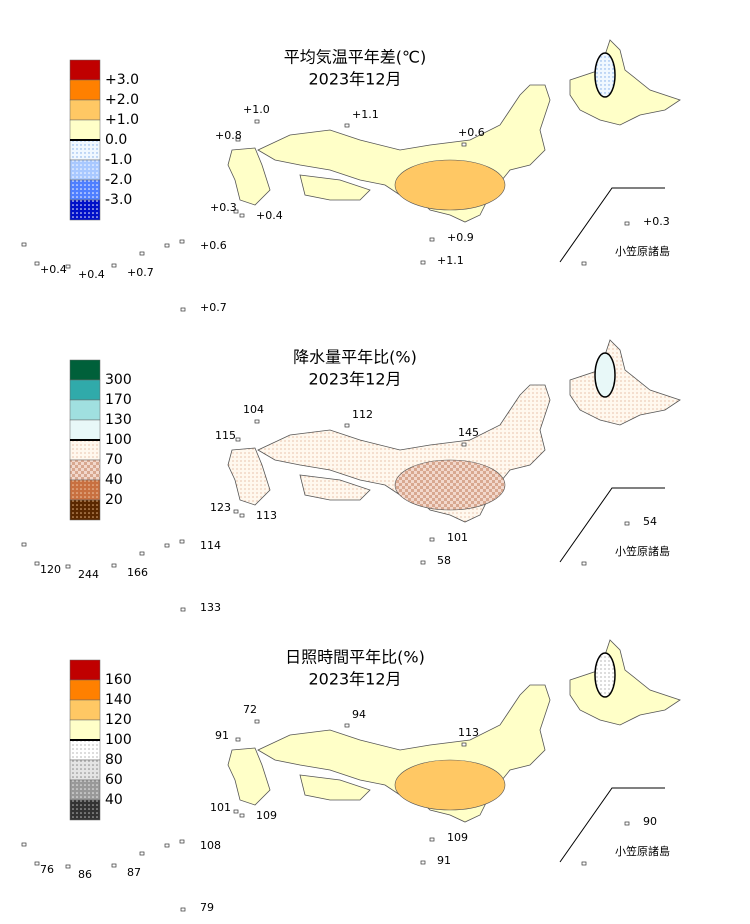 Image resolution: width=750 pixels, height=924 pixels. What do you see at coordinates (118, 400) in the screenshot?
I see `legend-label: 170` at bounding box center [118, 400].